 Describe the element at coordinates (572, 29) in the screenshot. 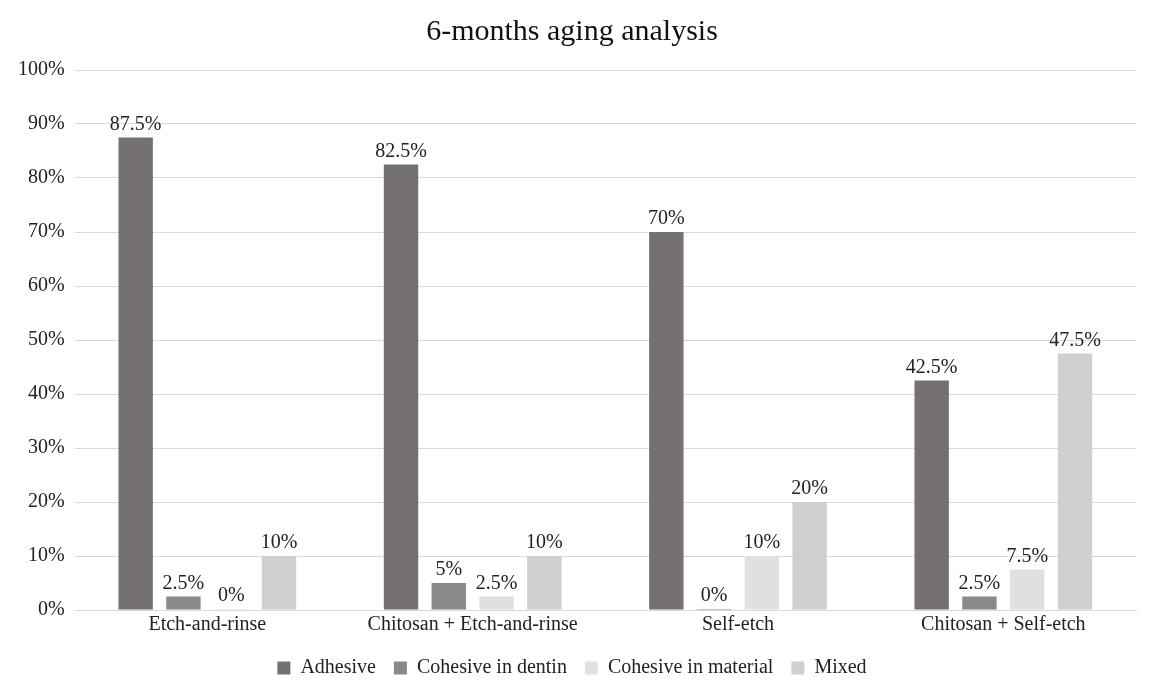

I see `chart-title: 6-months aging analysis` at that location.